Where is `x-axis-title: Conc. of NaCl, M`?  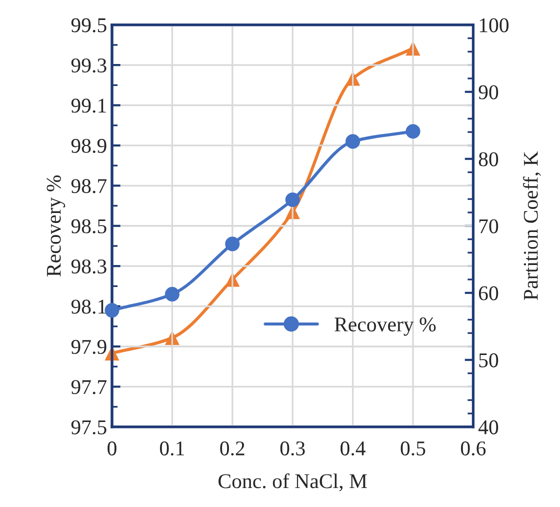
x-axis-title: Conc. of NaCl, M is located at coordinates (292, 482).